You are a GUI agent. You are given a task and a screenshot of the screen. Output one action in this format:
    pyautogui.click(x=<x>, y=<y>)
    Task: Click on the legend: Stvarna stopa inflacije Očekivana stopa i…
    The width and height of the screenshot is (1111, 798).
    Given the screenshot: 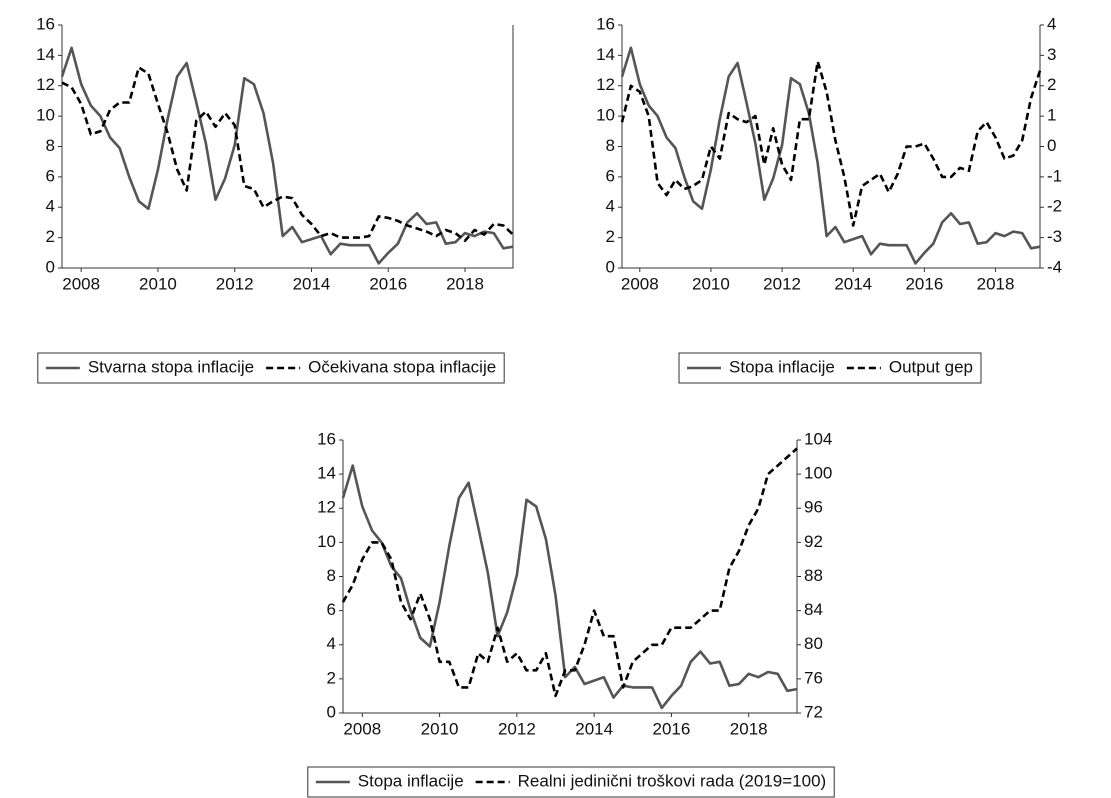 What is the action you would take?
    pyautogui.click(x=271, y=368)
    